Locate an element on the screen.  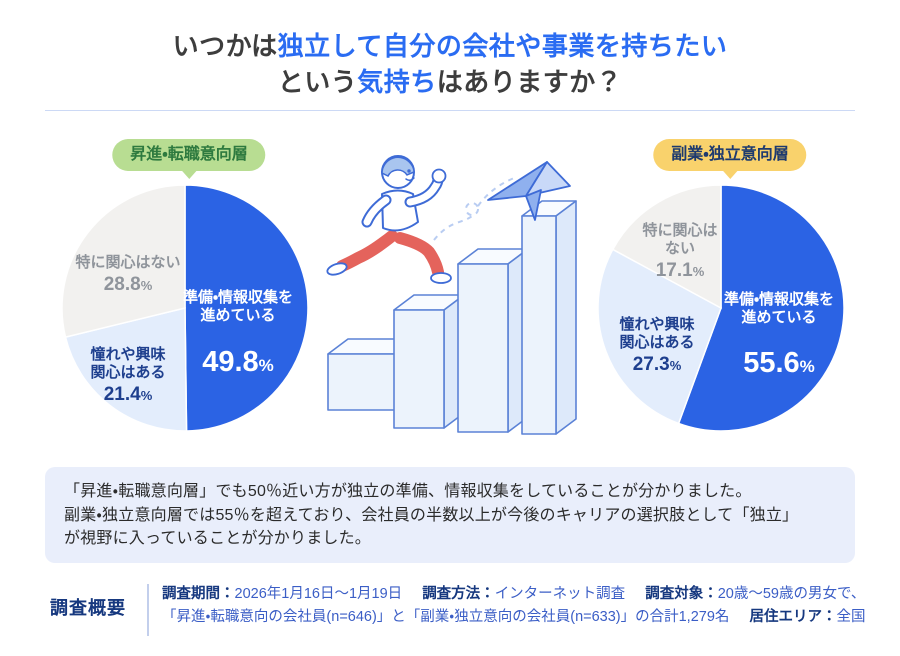
running-person is located at coordinates (389, 219).